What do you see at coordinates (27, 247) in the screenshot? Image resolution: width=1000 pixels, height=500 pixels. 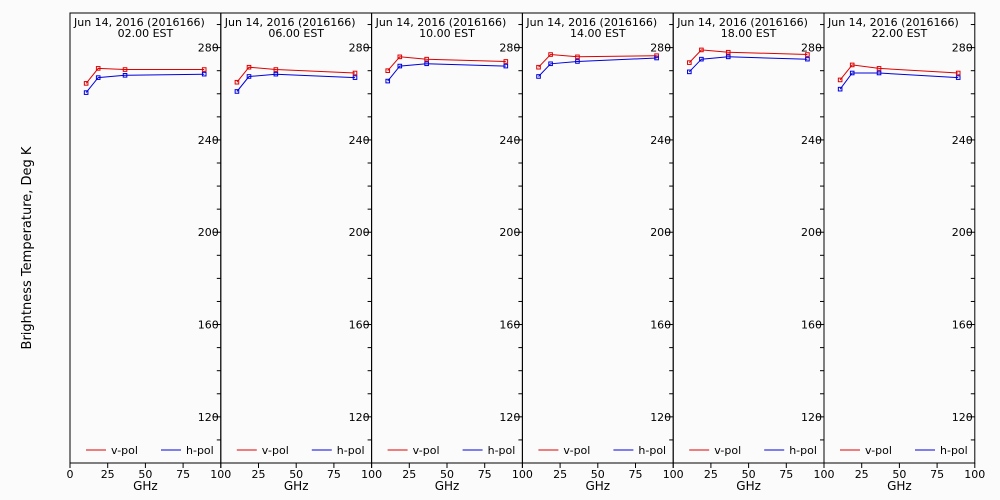 I see `y-axis-label: Brightness Temperature, Deg K` at bounding box center [27, 247].